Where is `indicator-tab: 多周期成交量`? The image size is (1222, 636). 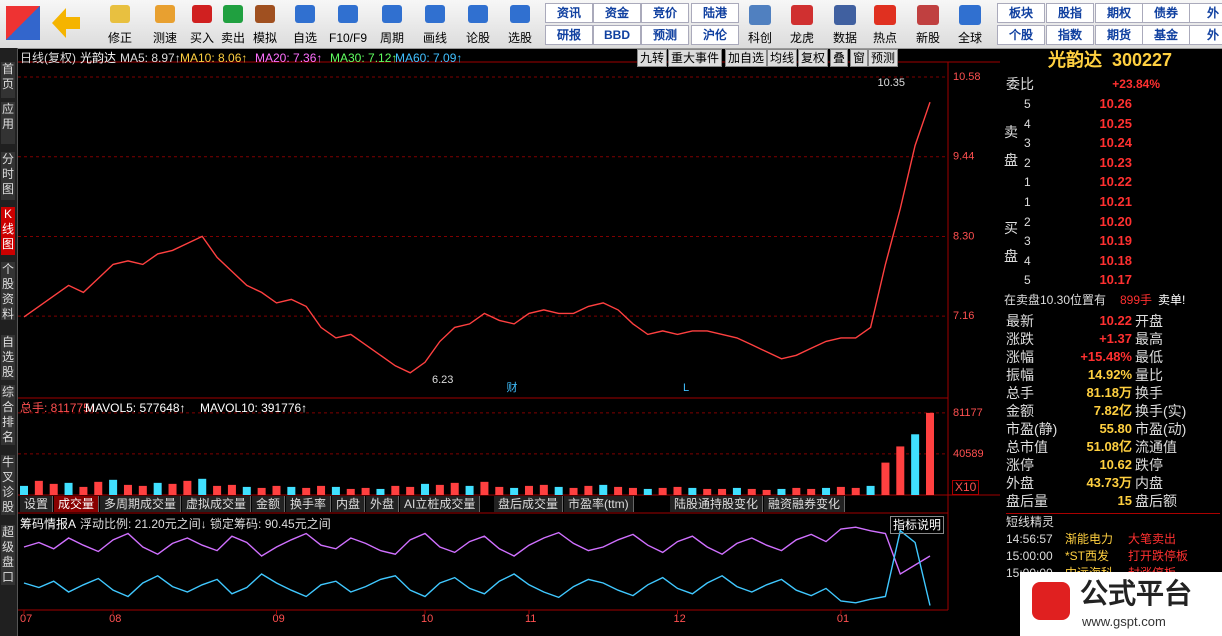 indicator-tab: 多周期成交量 is located at coordinates (141, 504).